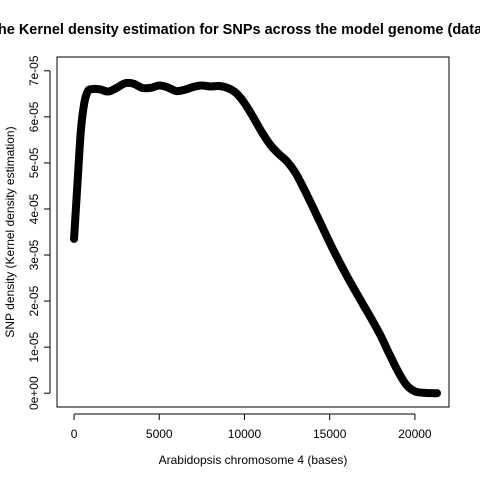 This screenshot has width=480, height=480. Describe the element at coordinates (34, 208) in the screenshot. I see `y-tick-label: 4e-05` at that location.